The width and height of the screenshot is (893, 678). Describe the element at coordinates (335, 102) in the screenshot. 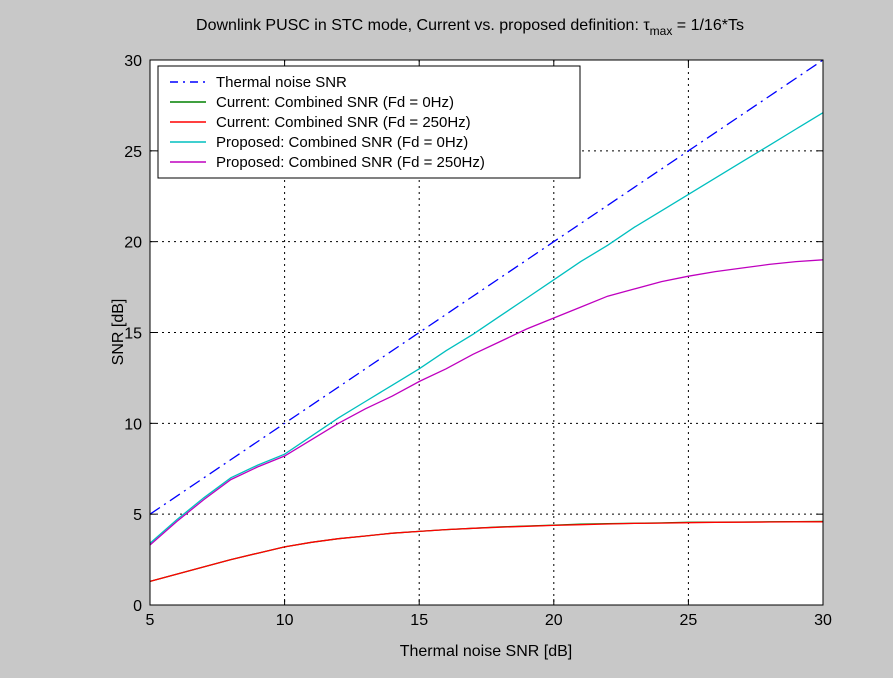

I see `legend-label: Current: Combined SNR (Fd = 0Hz)` at that location.